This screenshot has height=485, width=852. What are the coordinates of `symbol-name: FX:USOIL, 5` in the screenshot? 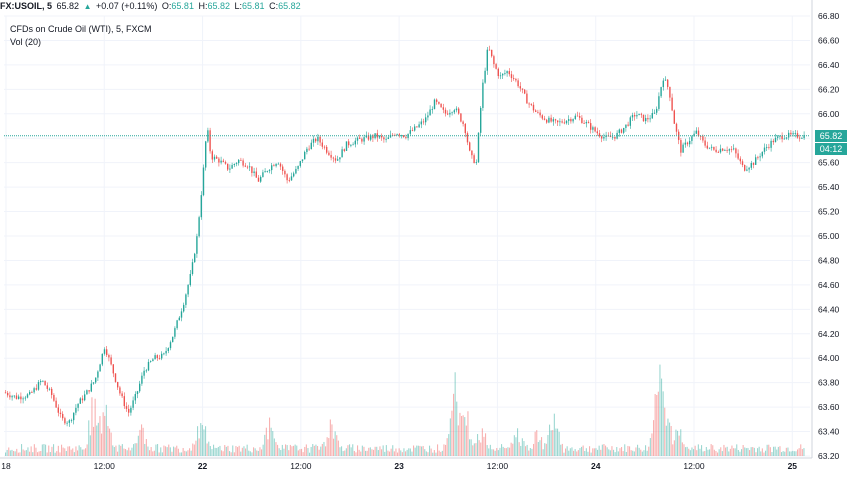 It's located at (26, 6).